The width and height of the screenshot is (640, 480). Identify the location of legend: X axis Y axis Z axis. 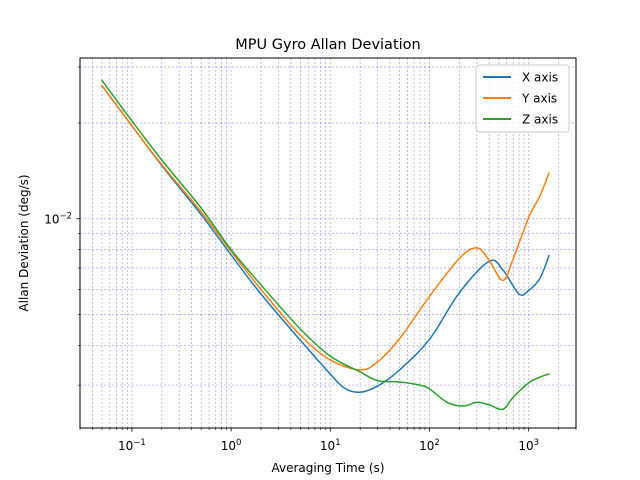
(522, 98).